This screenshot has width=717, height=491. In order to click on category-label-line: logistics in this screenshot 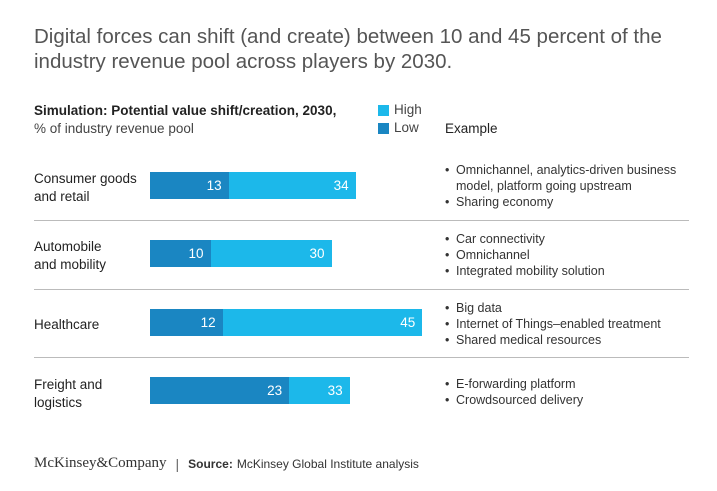, I will do `click(58, 402)`.